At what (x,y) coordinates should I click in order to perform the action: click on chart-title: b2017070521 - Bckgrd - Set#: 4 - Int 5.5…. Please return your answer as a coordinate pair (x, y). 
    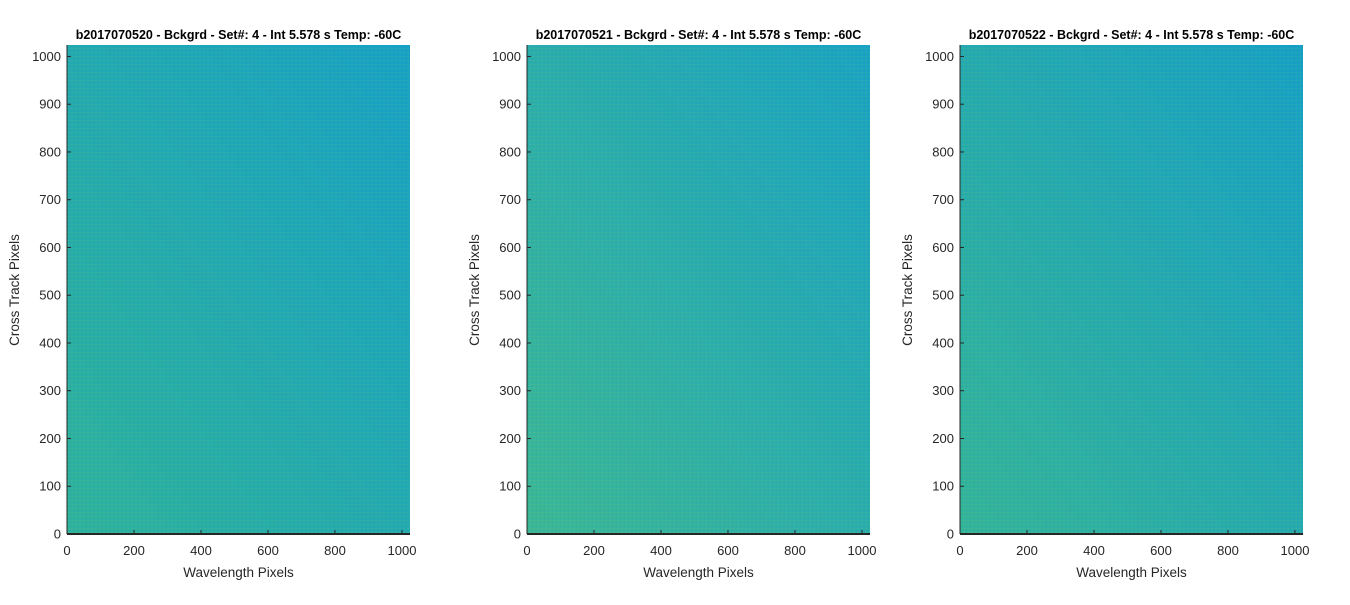
    Looking at the image, I should click on (699, 35).